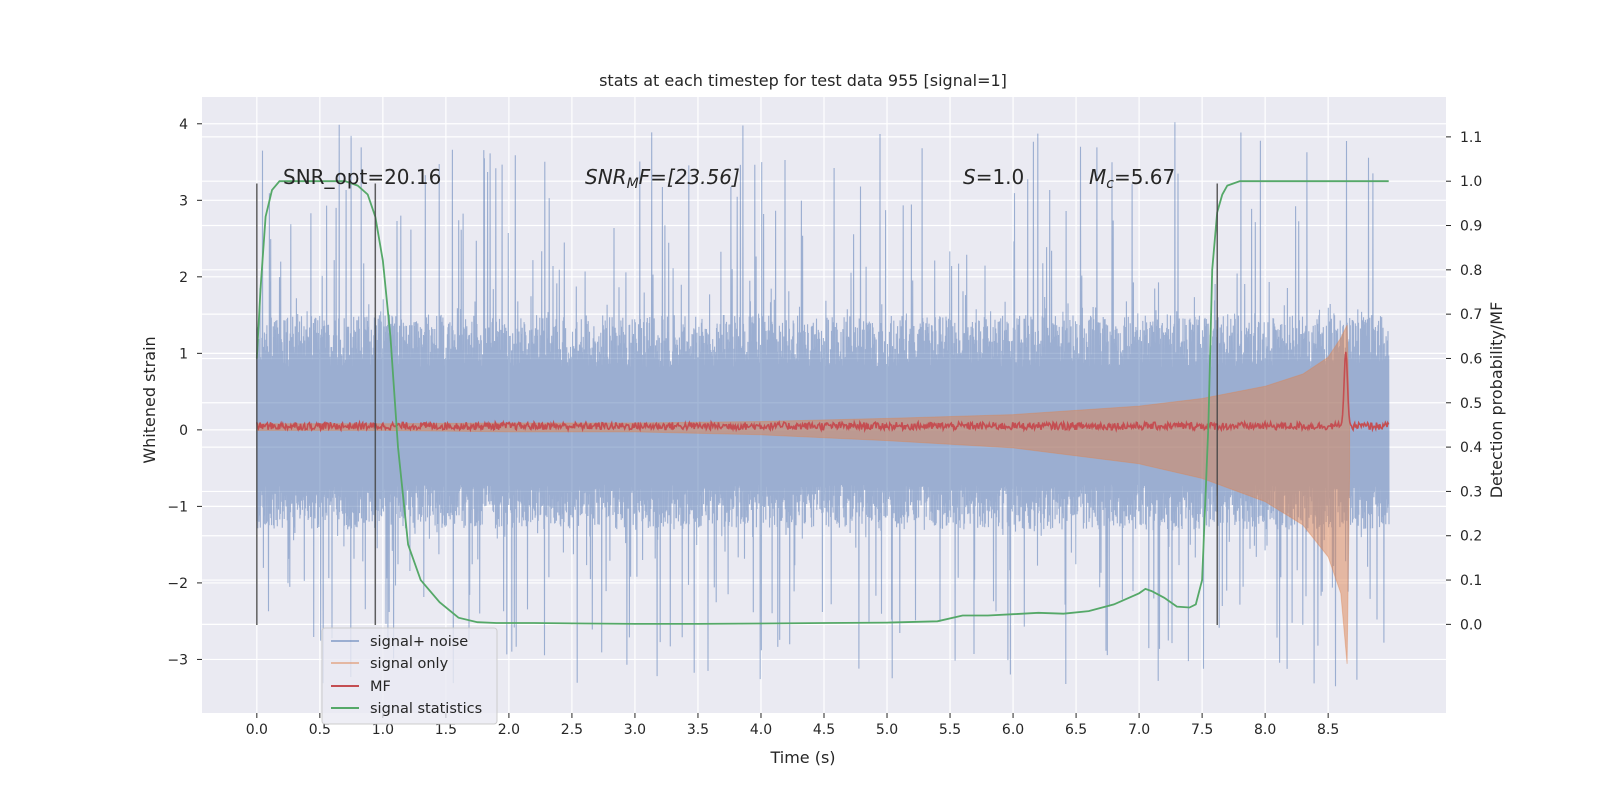  I want to click on x-tick-label: 3.5, so click(698, 730).